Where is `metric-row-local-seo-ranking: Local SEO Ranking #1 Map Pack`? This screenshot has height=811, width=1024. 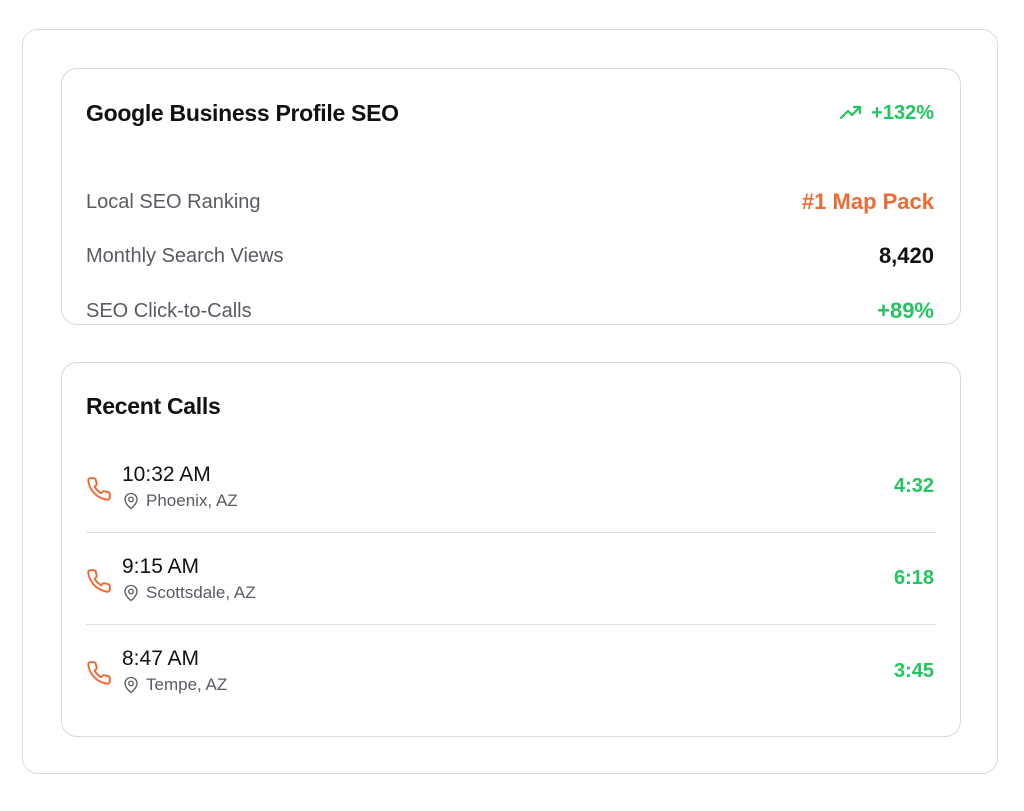 metric-row-local-seo-ranking: Local SEO Ranking #1 Map Pack is located at coordinates (510, 202).